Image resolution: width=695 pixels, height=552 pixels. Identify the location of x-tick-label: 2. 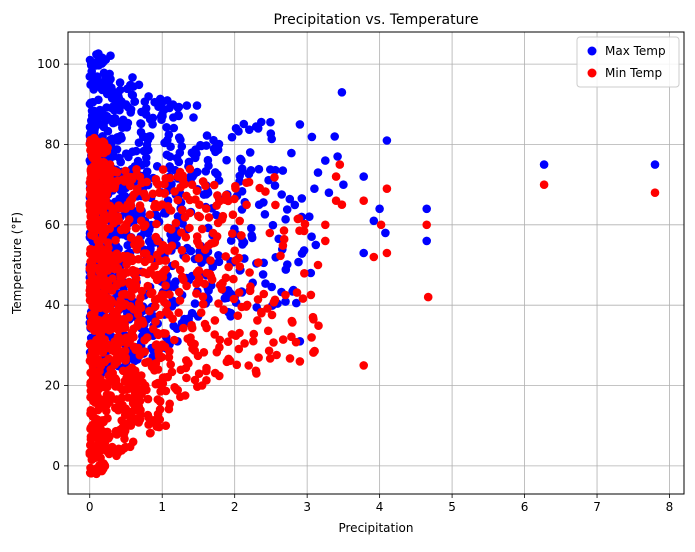
(235, 507).